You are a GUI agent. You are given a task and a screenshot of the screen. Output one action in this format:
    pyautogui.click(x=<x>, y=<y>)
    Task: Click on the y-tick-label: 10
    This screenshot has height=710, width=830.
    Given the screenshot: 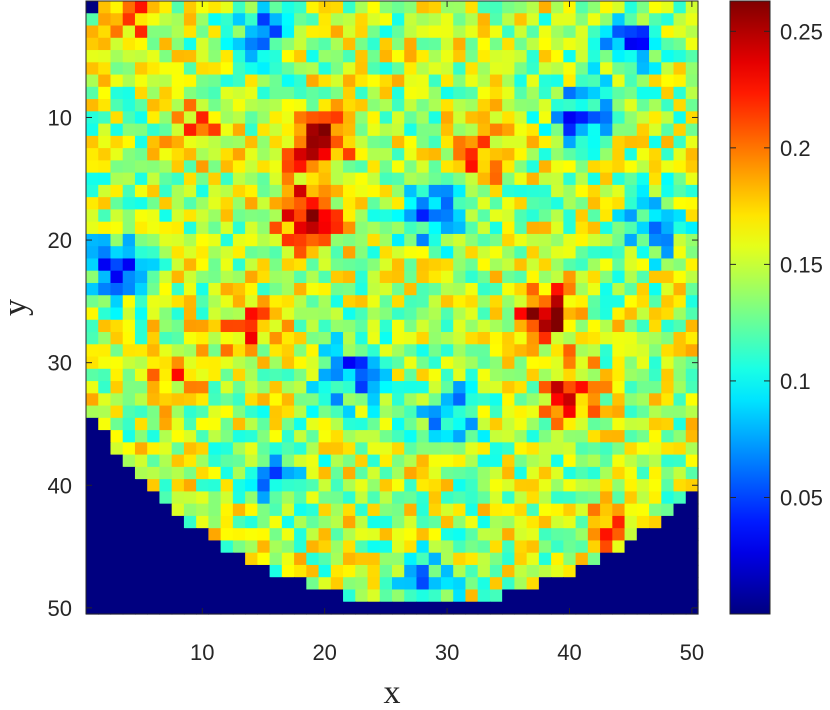 What is the action you would take?
    pyautogui.click(x=60, y=117)
    